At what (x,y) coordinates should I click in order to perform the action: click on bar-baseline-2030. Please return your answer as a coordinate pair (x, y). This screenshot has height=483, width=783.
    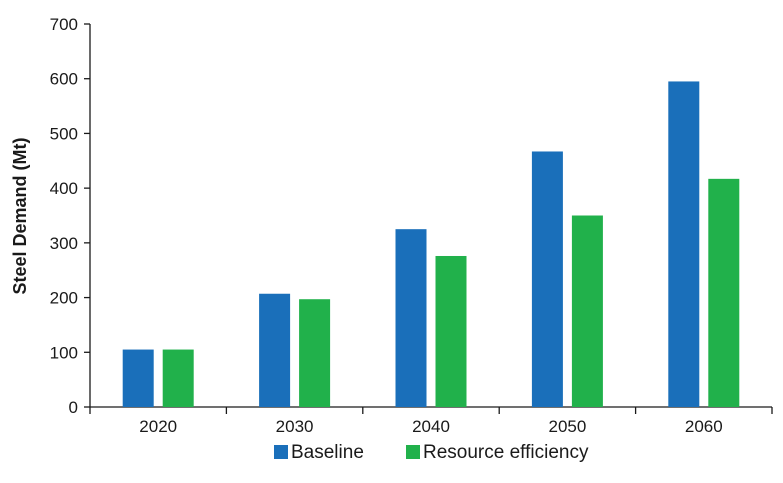
    Looking at the image, I should click on (275, 350).